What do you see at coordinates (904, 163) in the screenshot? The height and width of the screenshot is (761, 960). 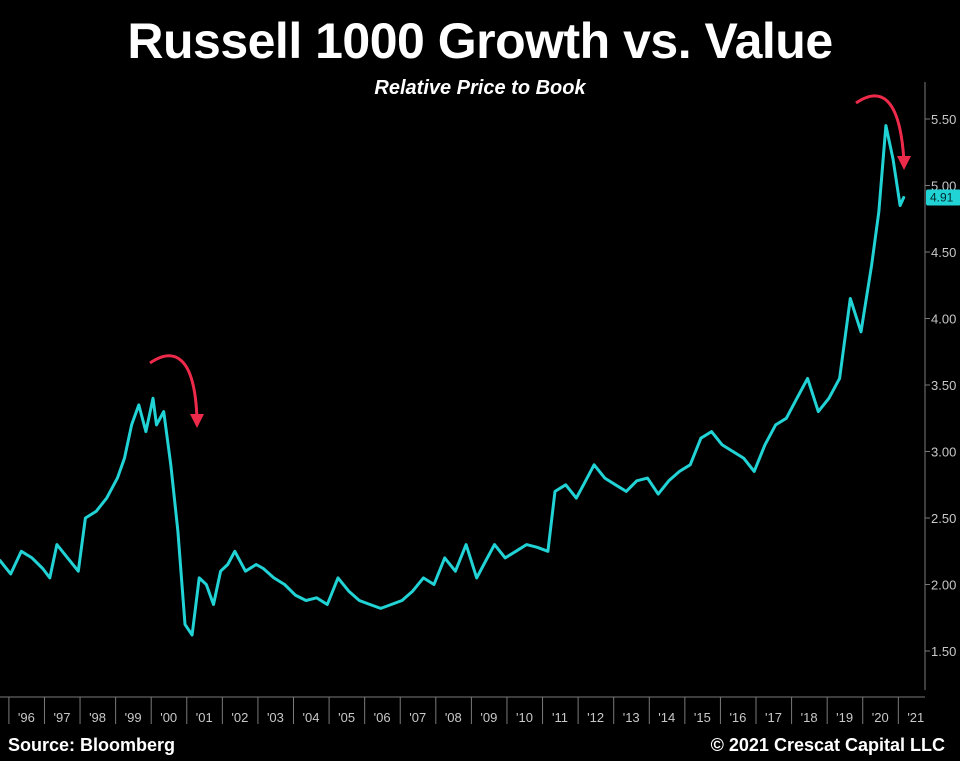 I see `peak-2020-arrowhead` at bounding box center [904, 163].